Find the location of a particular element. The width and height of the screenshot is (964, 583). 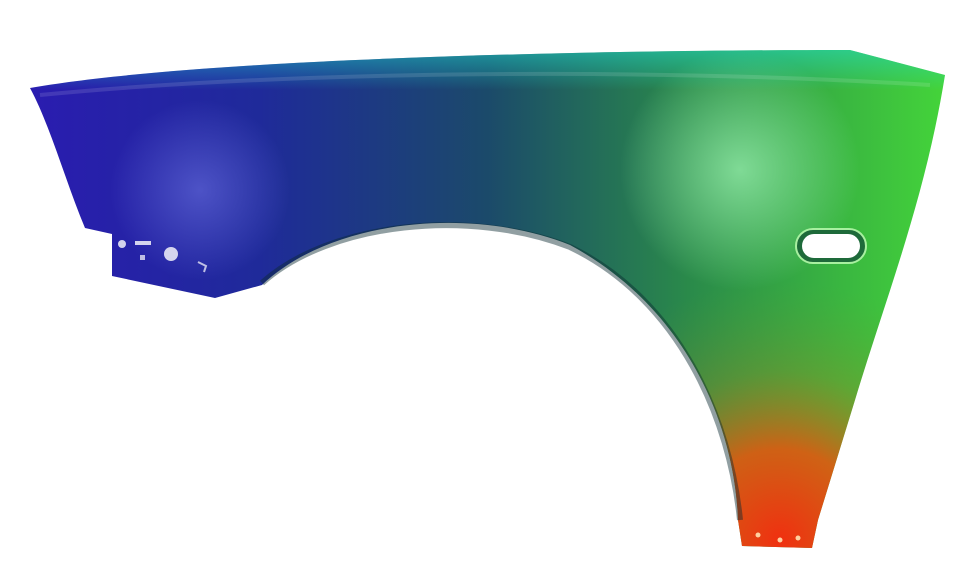

mounting-bracket-holes is located at coordinates (163, 256).